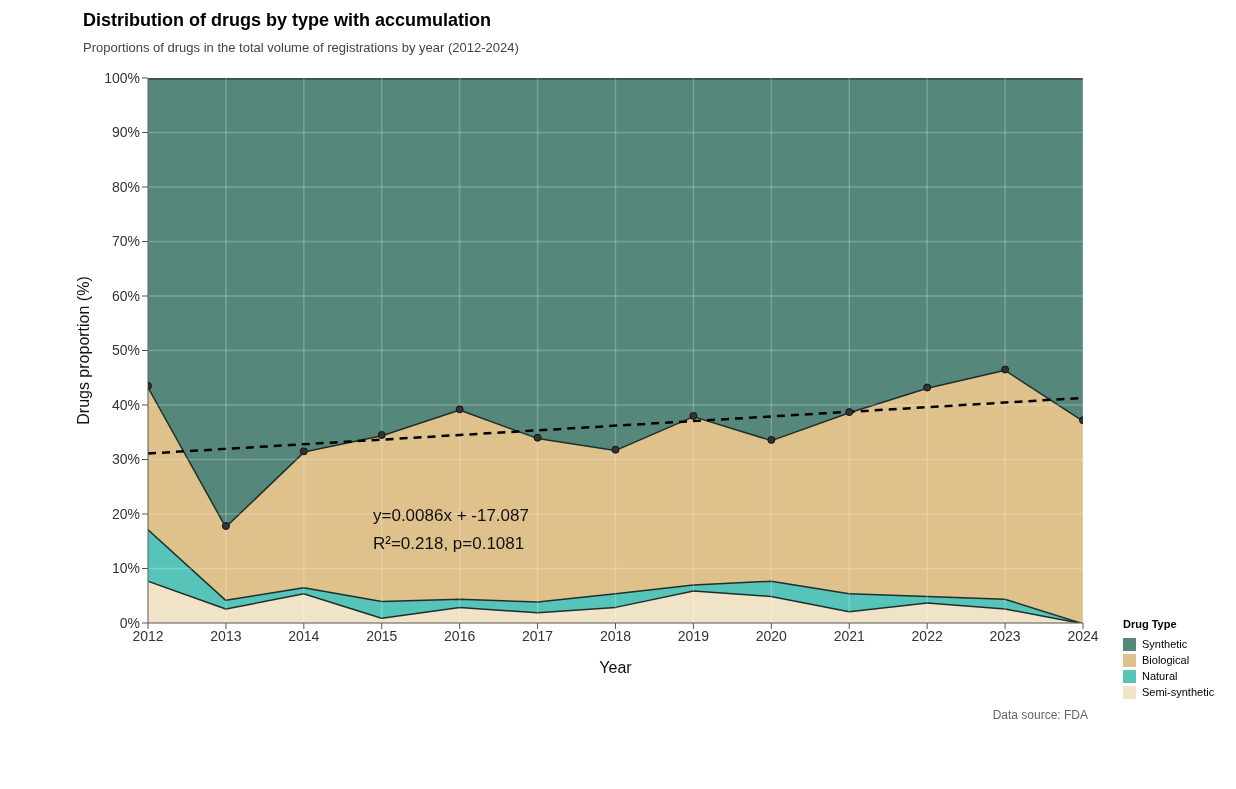  I want to click on x-tick-label: 2021, so click(849, 635).